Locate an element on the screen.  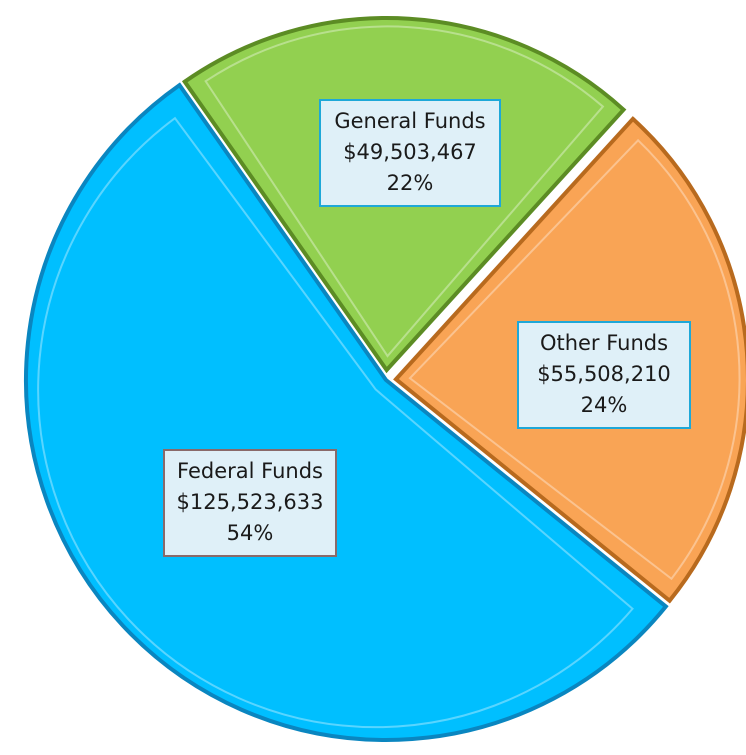
data-label-value: $55,508,210 is located at coordinates (604, 374).